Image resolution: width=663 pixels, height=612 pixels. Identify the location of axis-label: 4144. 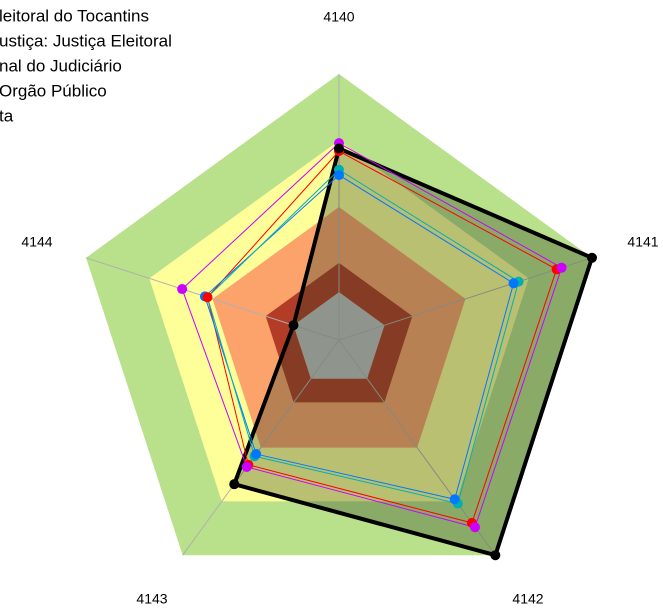
(36, 242).